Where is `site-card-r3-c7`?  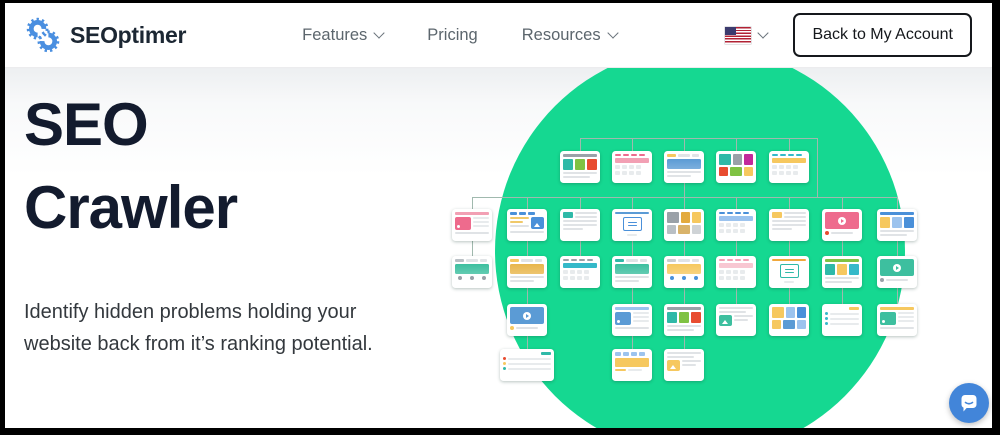 site-card-r3-c7 is located at coordinates (842, 272).